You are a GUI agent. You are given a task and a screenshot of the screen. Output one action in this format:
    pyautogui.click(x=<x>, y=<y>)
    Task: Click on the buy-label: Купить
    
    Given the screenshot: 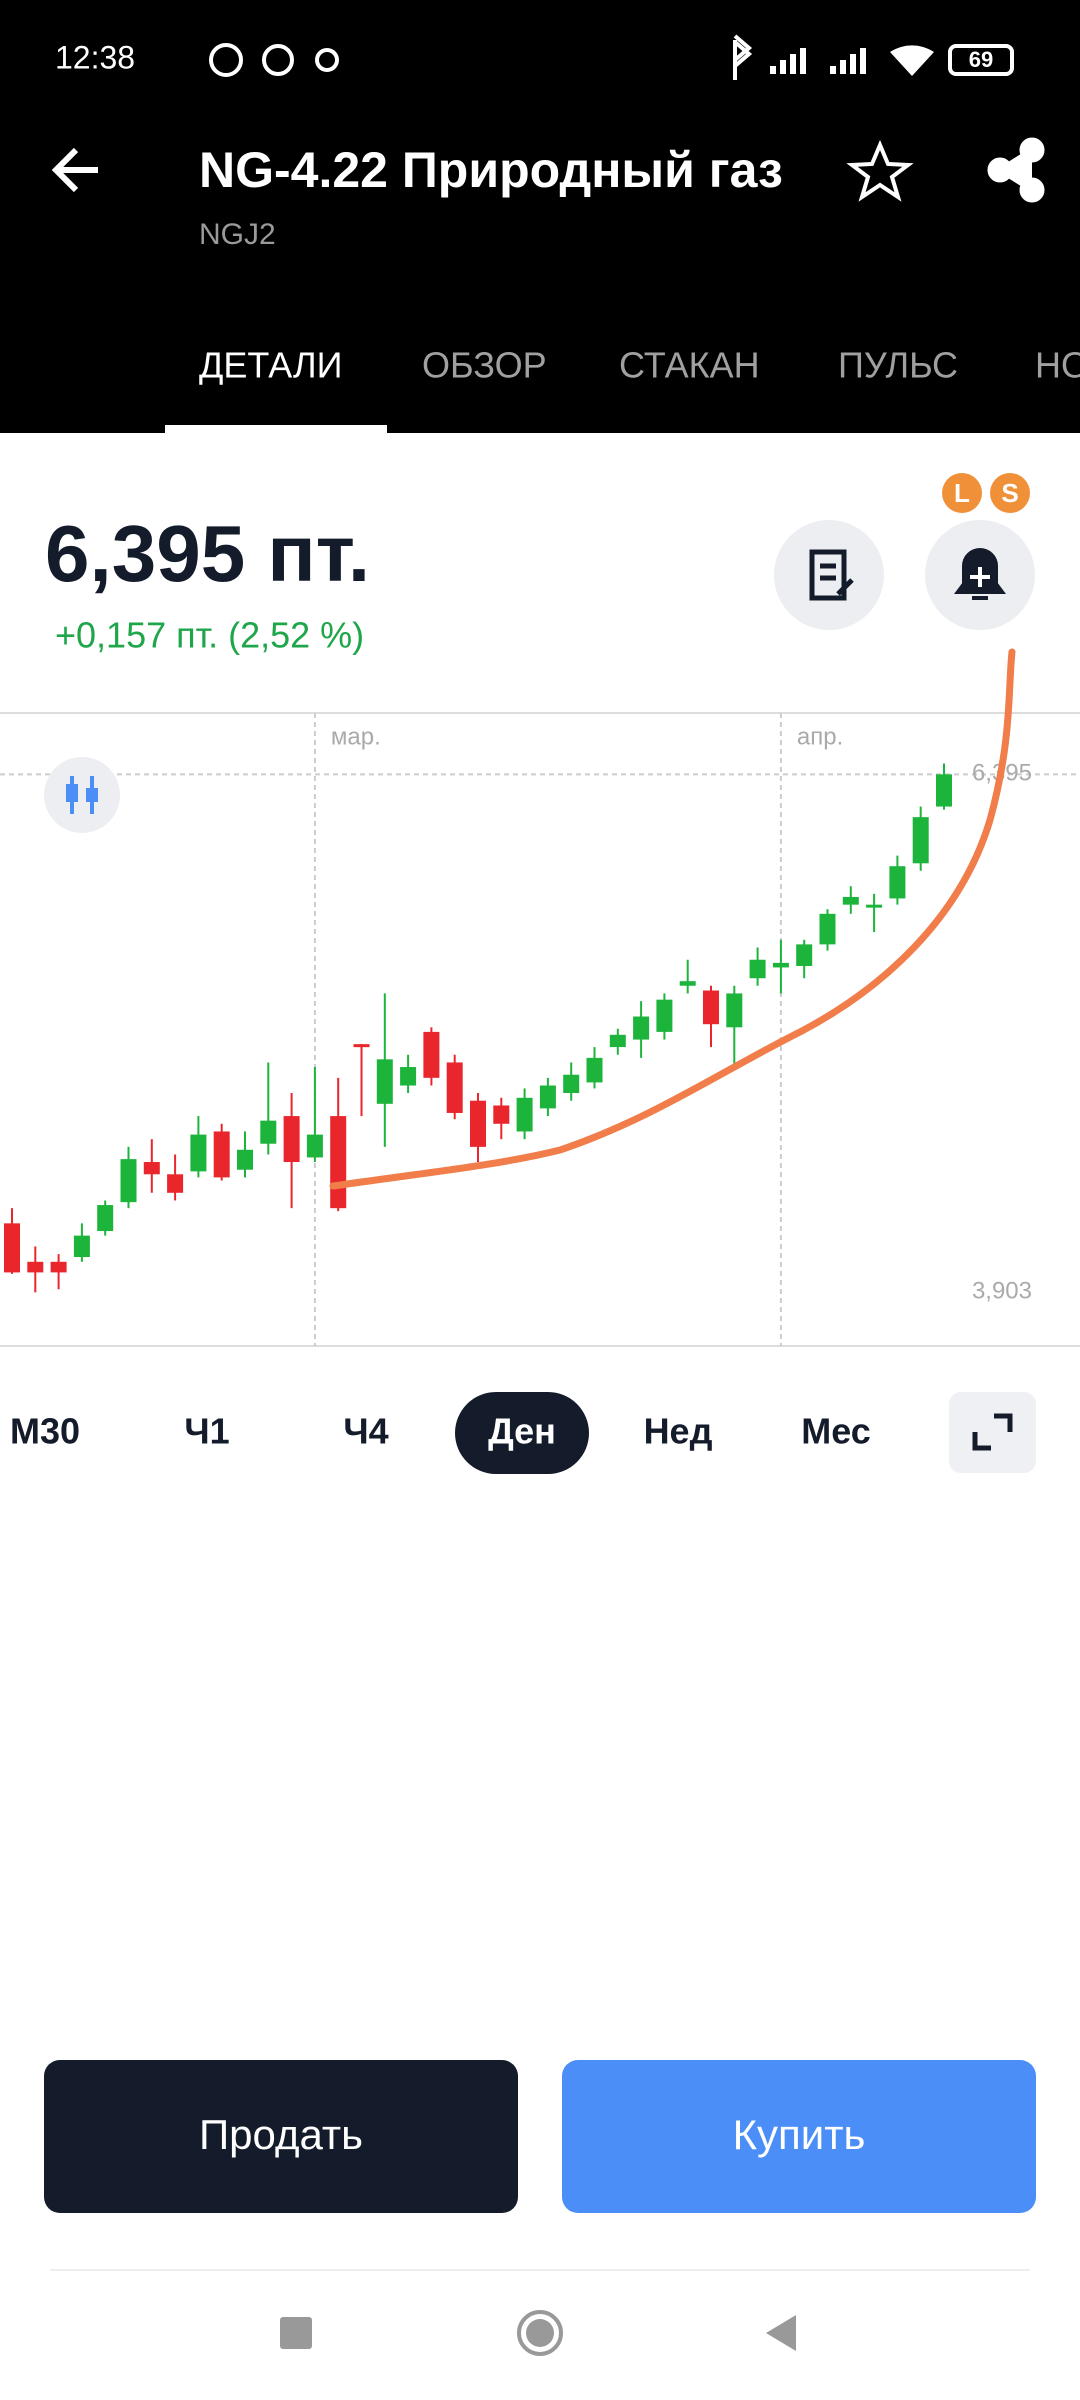 What is the action you would take?
    pyautogui.click(x=799, y=2134)
    